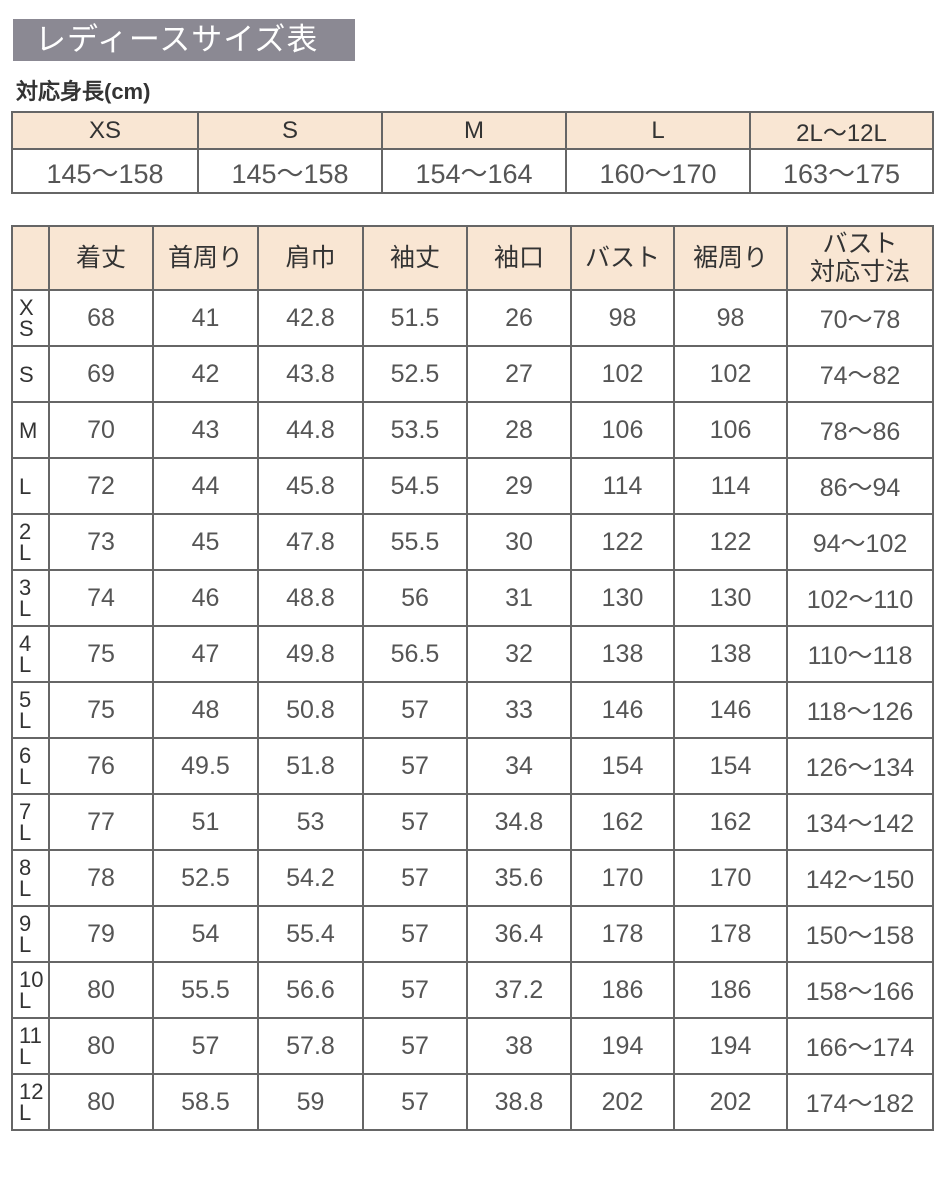 The height and width of the screenshot is (1200, 940). I want to click on height-table-header-row: XS S M L 2L〜12L, so click(472, 130).